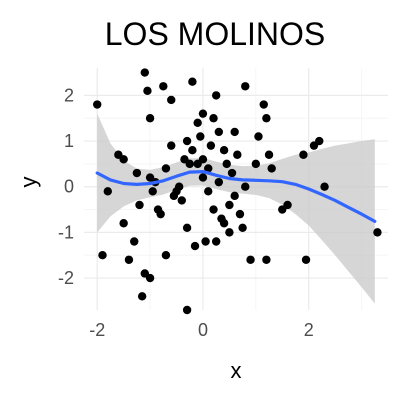 This screenshot has height=400, width=400. Describe the element at coordinates (215, 34) in the screenshot. I see `chart-title: LOS MOLINOS` at that location.